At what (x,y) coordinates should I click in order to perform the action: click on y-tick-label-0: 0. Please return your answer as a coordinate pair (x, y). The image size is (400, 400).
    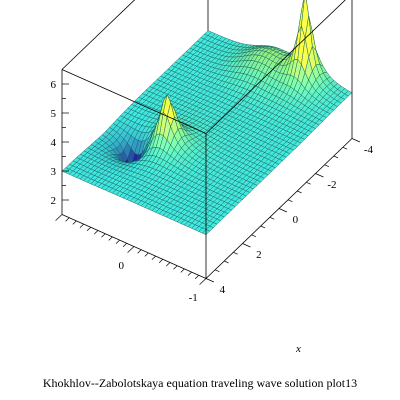
    Looking at the image, I should click on (121, 266).